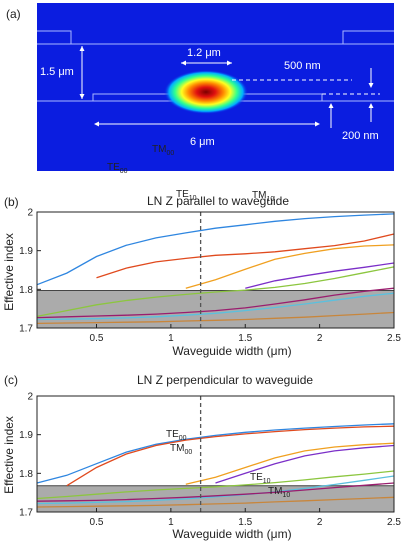 This screenshot has width=415, height=545. I want to click on panel-a-label: (a), so click(13, 14).